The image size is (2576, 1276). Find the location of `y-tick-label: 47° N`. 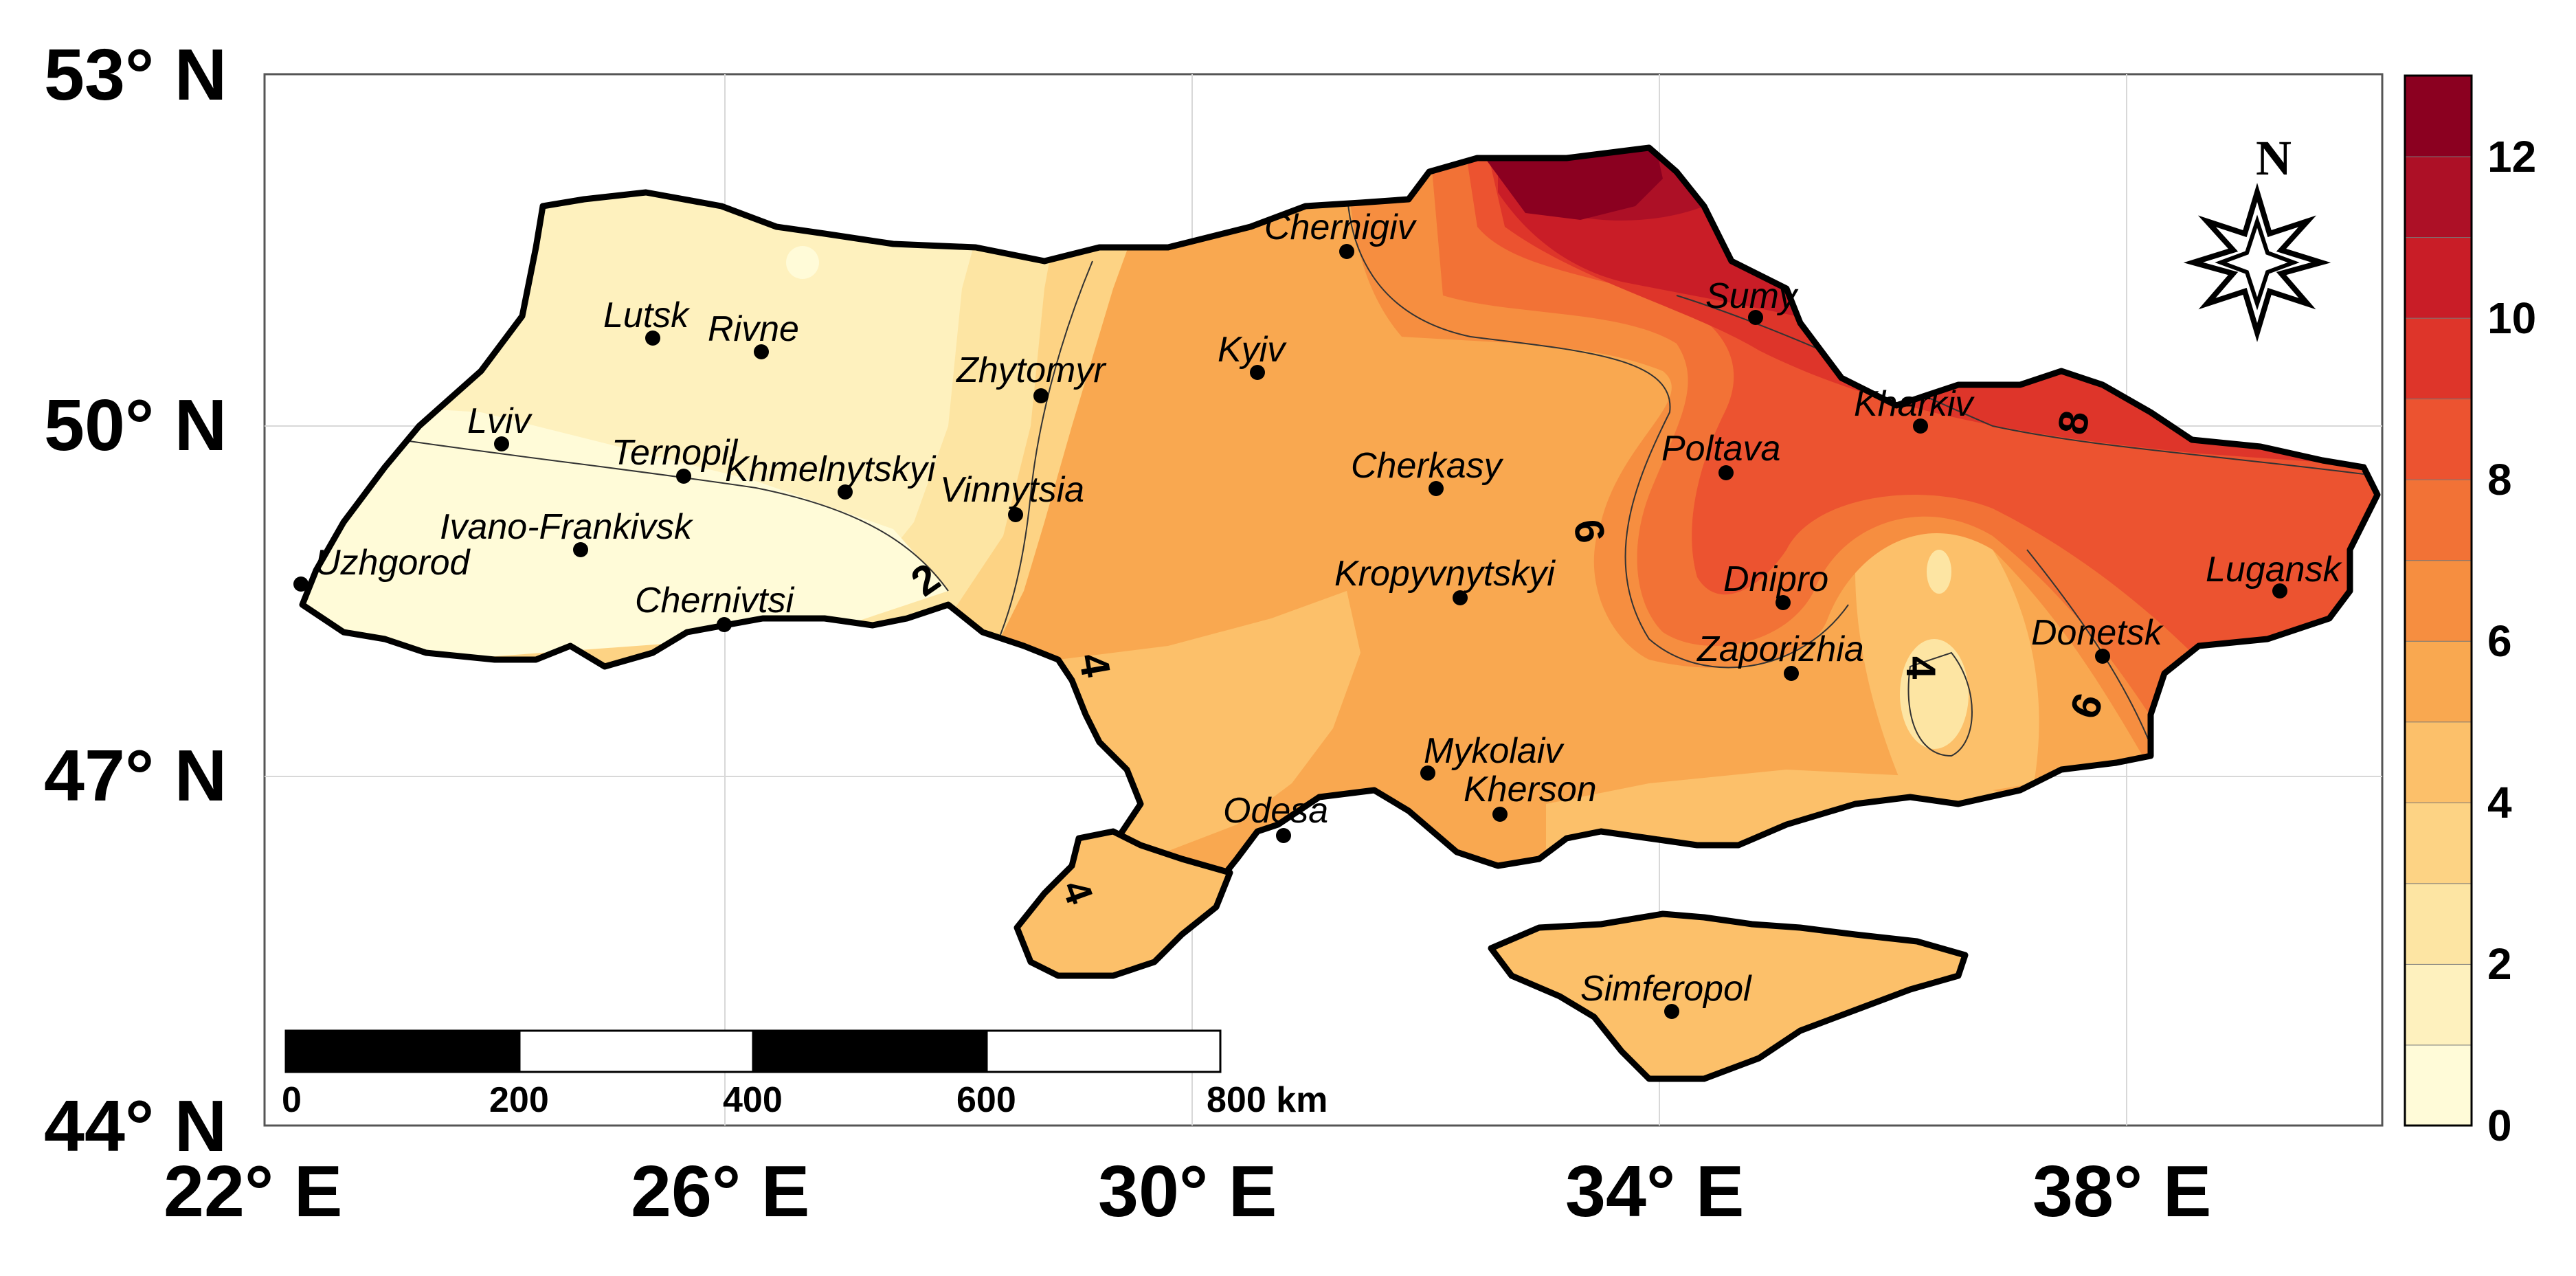

y-tick-label: 47° N is located at coordinates (135, 776).